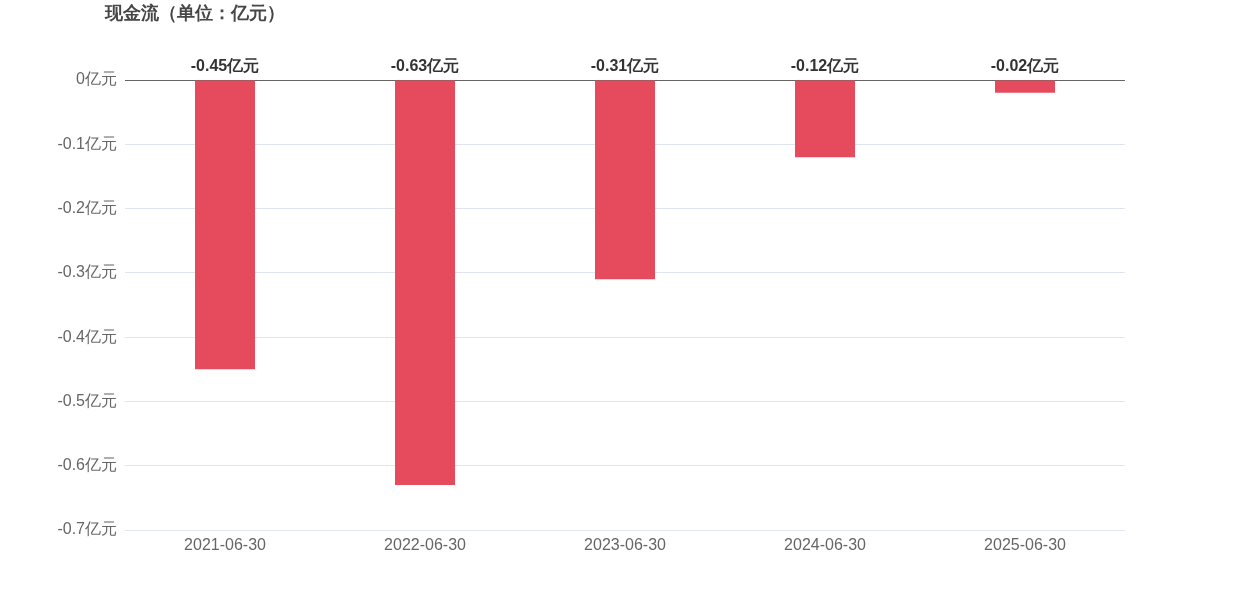 The image size is (1250, 600). Describe the element at coordinates (87, 529) in the screenshot. I see `y-tick-label: -0.7亿元` at that location.